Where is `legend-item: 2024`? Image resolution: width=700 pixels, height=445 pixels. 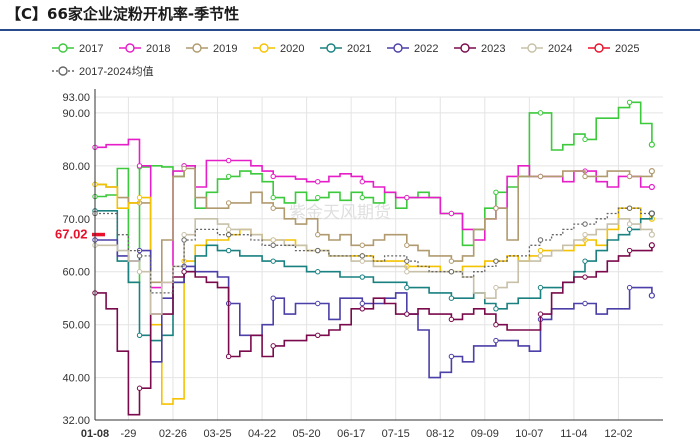 legend-item: 2024 is located at coordinates (546, 49).